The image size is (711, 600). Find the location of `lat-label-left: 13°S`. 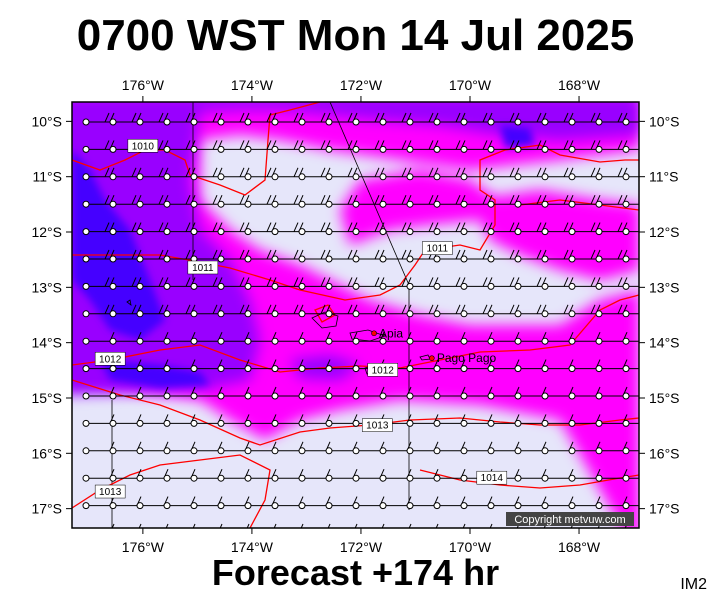

lat-label-left: 13°S is located at coordinates (46, 287).